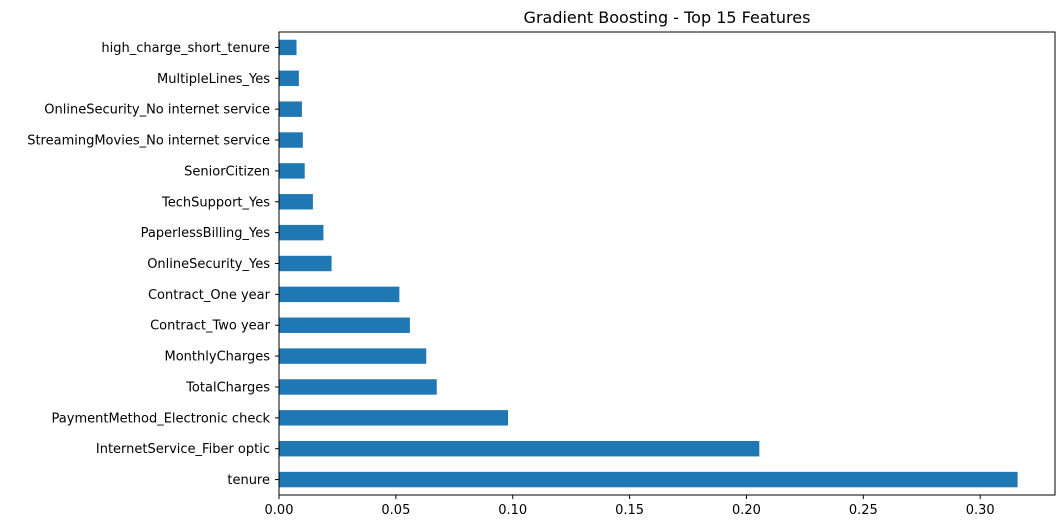  Describe the element at coordinates (248, 480) in the screenshot. I see `y-tick-label: tenure` at that location.